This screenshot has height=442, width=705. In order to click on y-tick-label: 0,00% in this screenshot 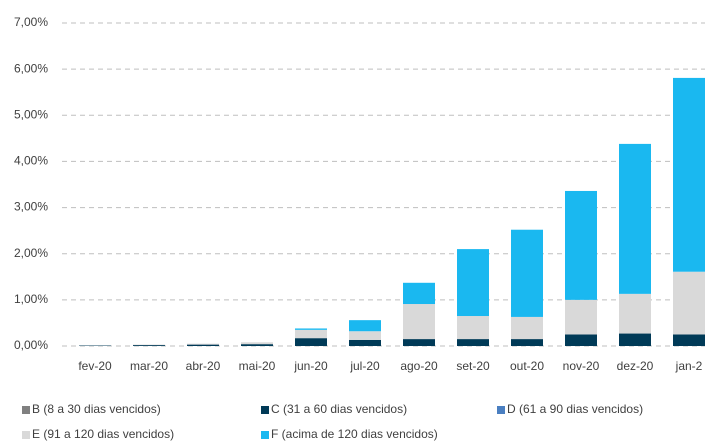, I will do `click(31, 345)`.